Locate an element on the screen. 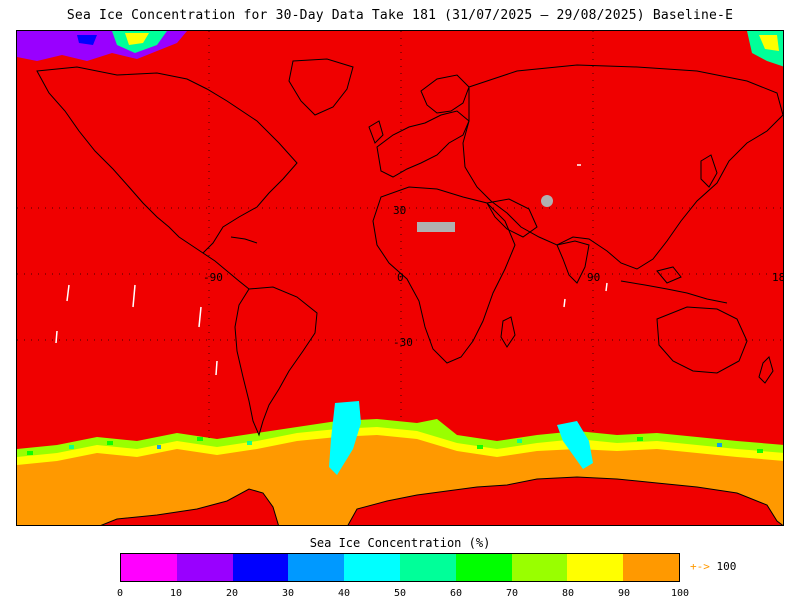 The image size is (800, 600). overflow-arrow: +-> is located at coordinates (700, 566).